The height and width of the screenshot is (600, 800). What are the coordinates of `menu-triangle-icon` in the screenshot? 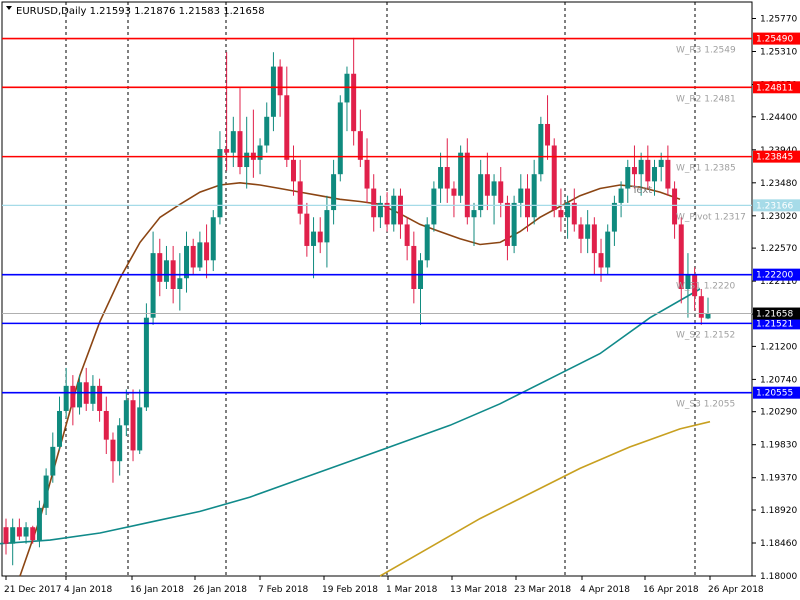 It's located at (9, 8).